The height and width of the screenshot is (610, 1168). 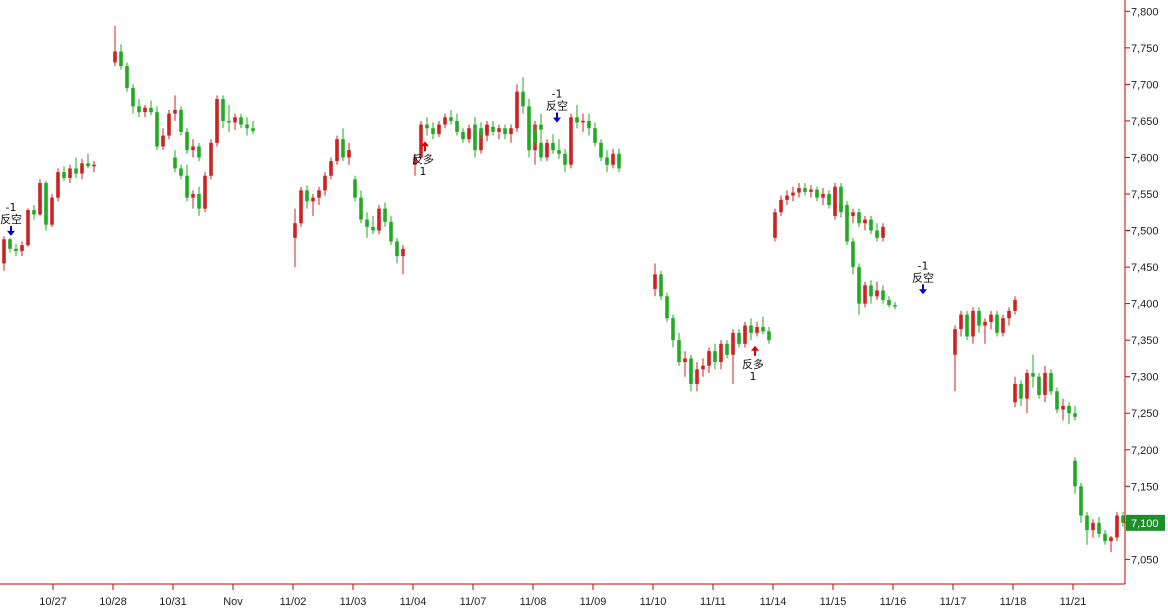 I want to click on y-tick-label: 7,400, so click(x=1145, y=305).